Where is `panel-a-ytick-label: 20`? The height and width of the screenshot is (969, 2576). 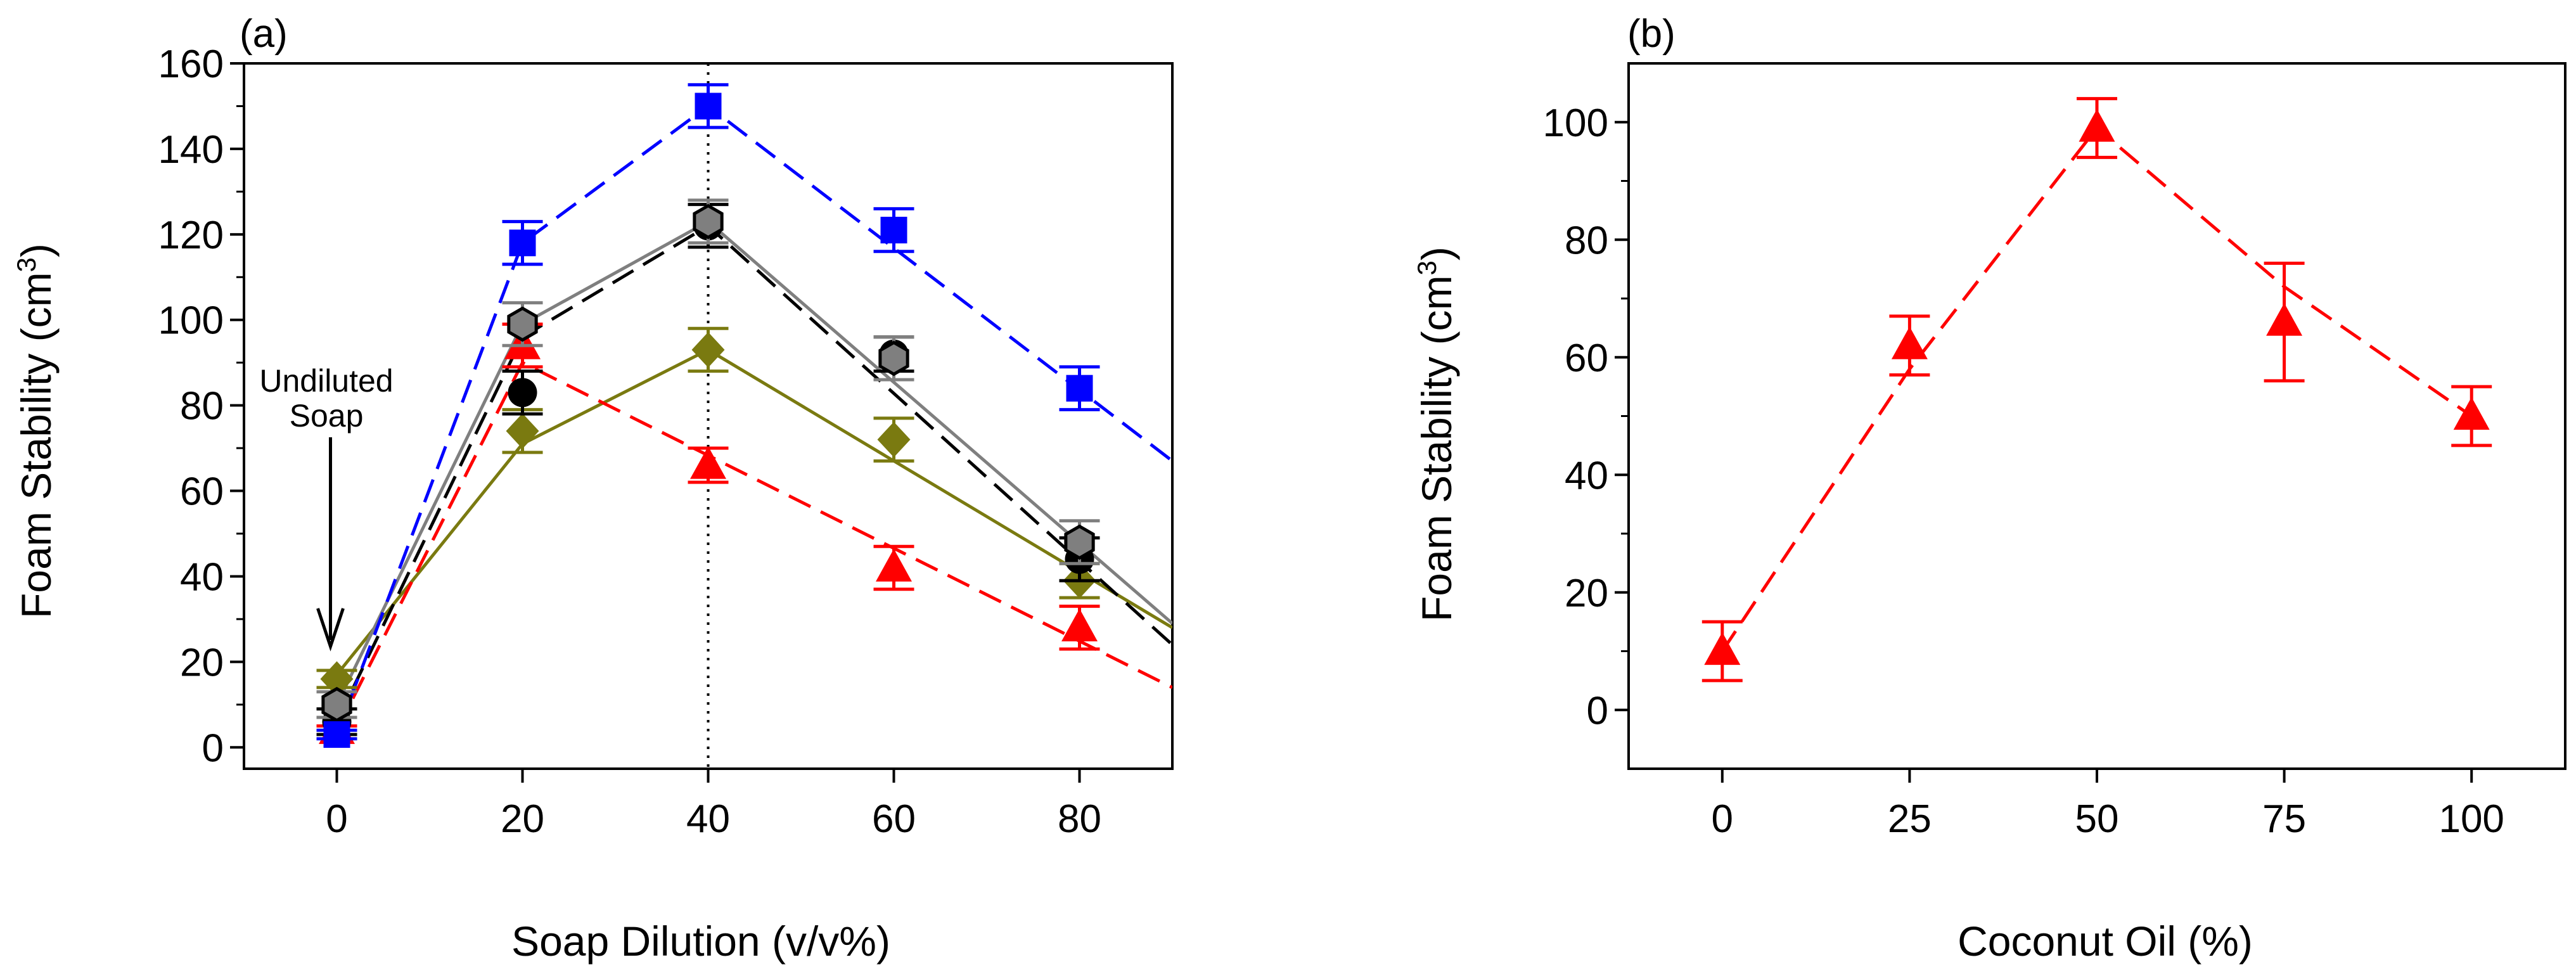 panel-a-ytick-label: 20 is located at coordinates (202, 663).